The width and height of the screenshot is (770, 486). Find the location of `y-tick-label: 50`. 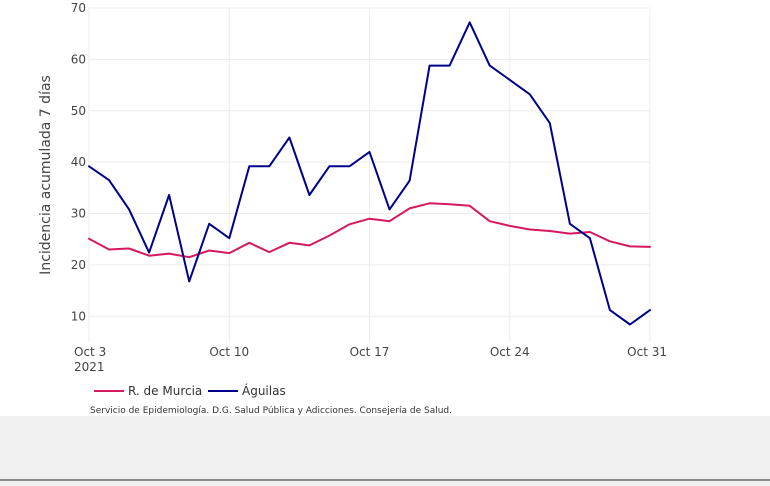

y-tick-label: 50 is located at coordinates (78, 111).